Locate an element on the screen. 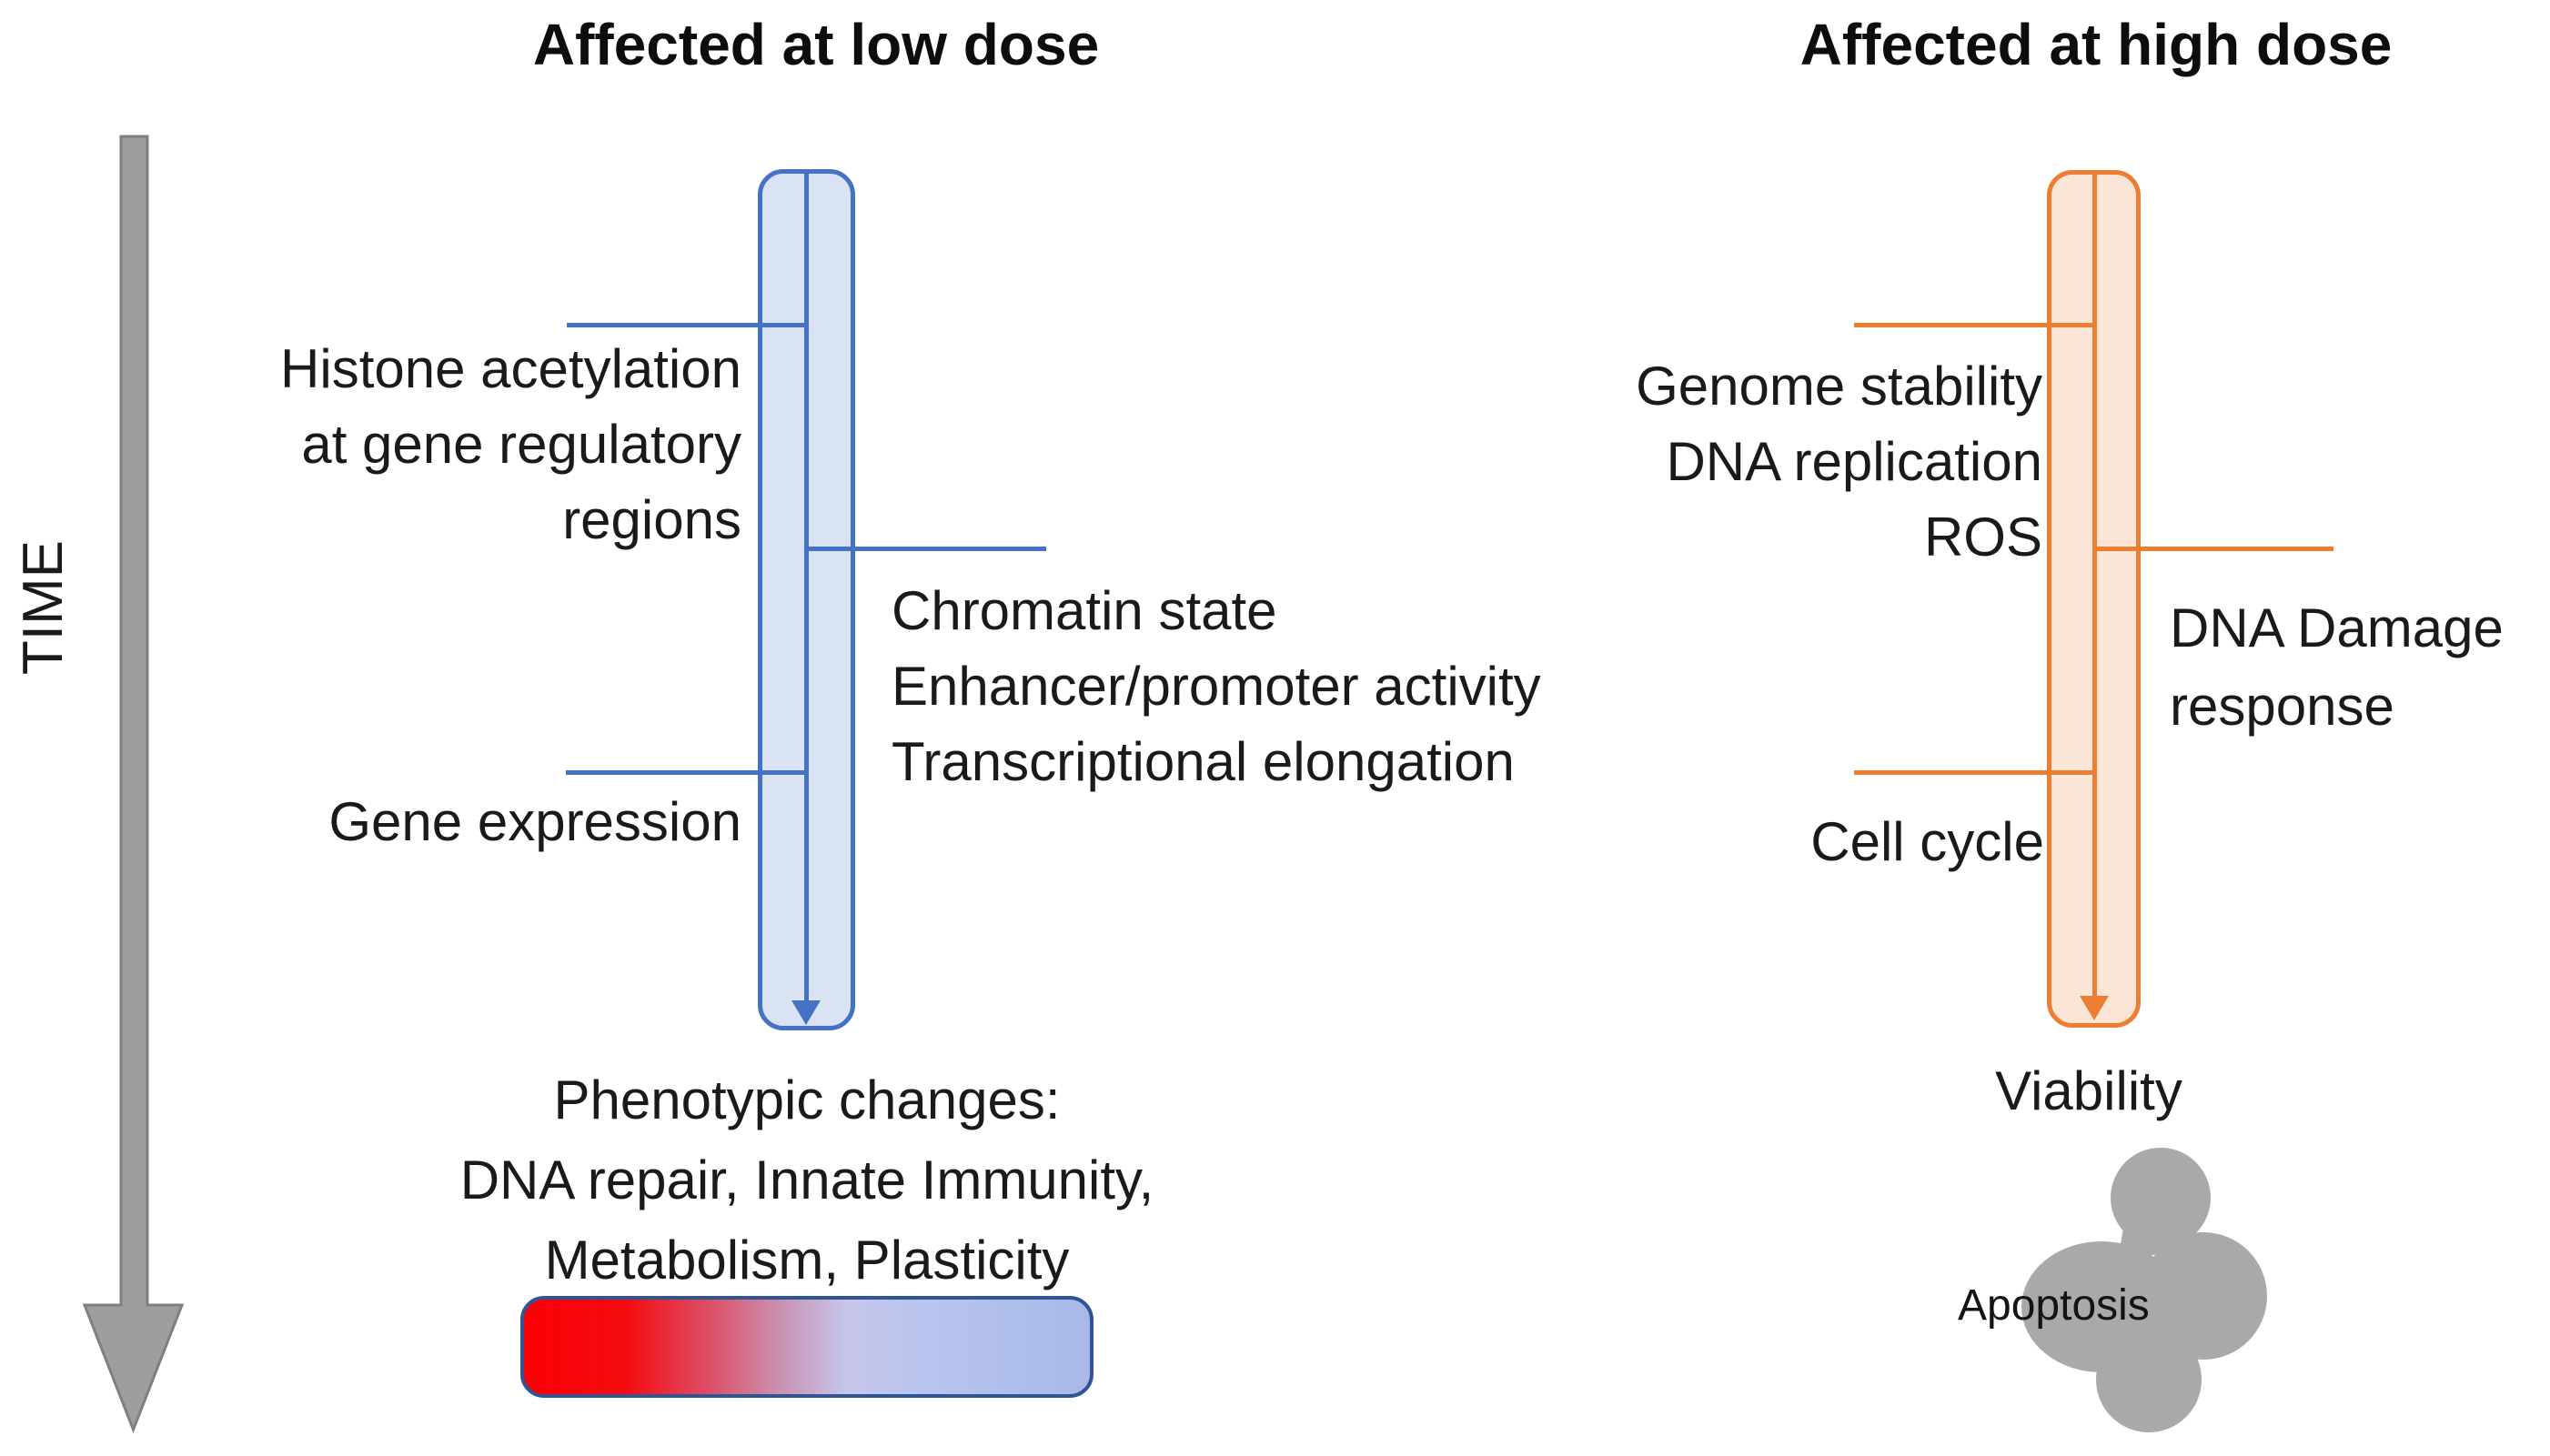 This screenshot has height=1456, width=2550. label-genome-stability: Genome stability DNA replication ROS is located at coordinates (1839, 462).